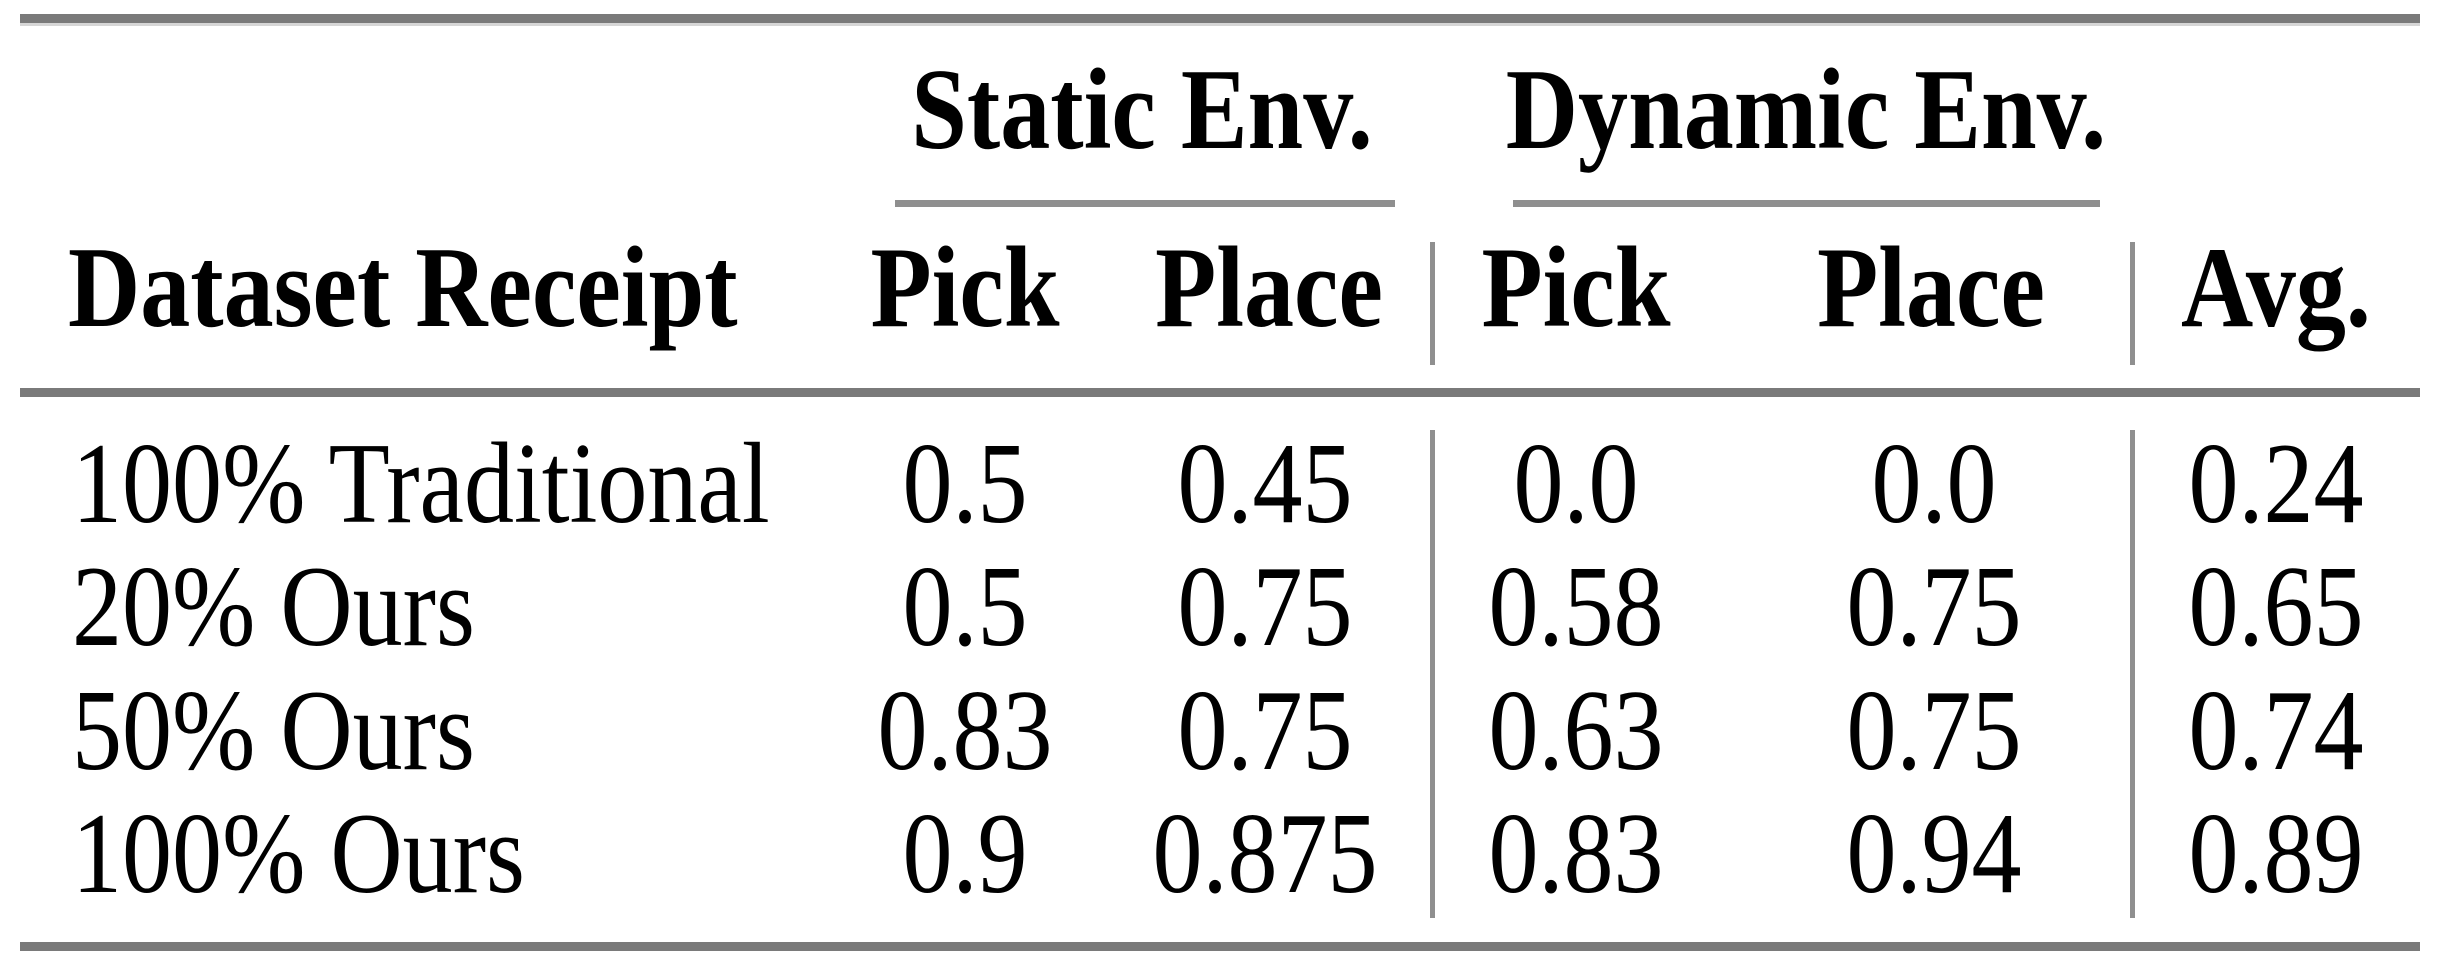 Image resolution: width=2440 pixels, height=966 pixels. Describe the element at coordinates (1265, 853) in the screenshot. I see `cell-static-place: 0.875` at that location.